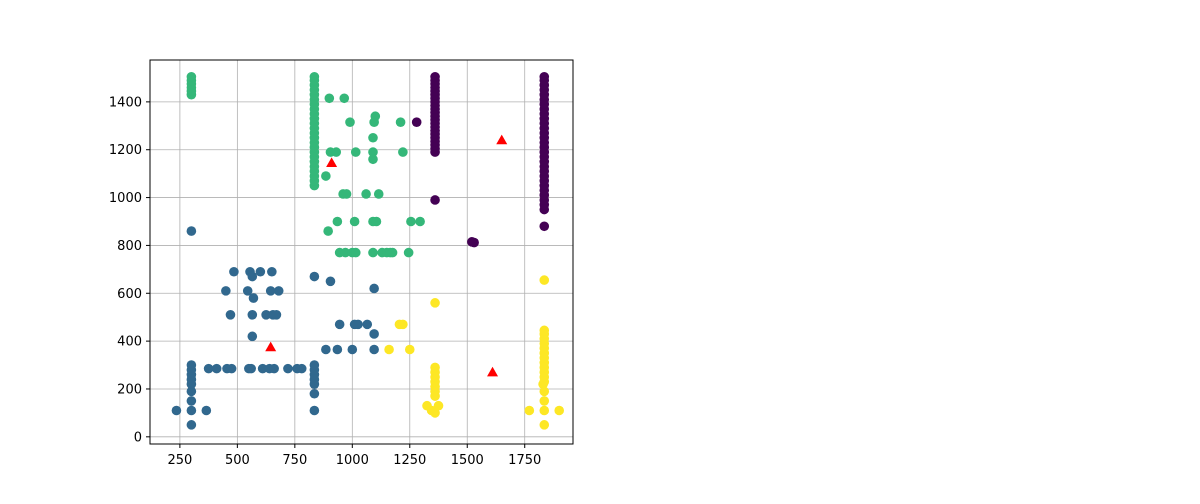 The image size is (1200, 504). I want to click on x-tick-label: 750, so click(294, 460).